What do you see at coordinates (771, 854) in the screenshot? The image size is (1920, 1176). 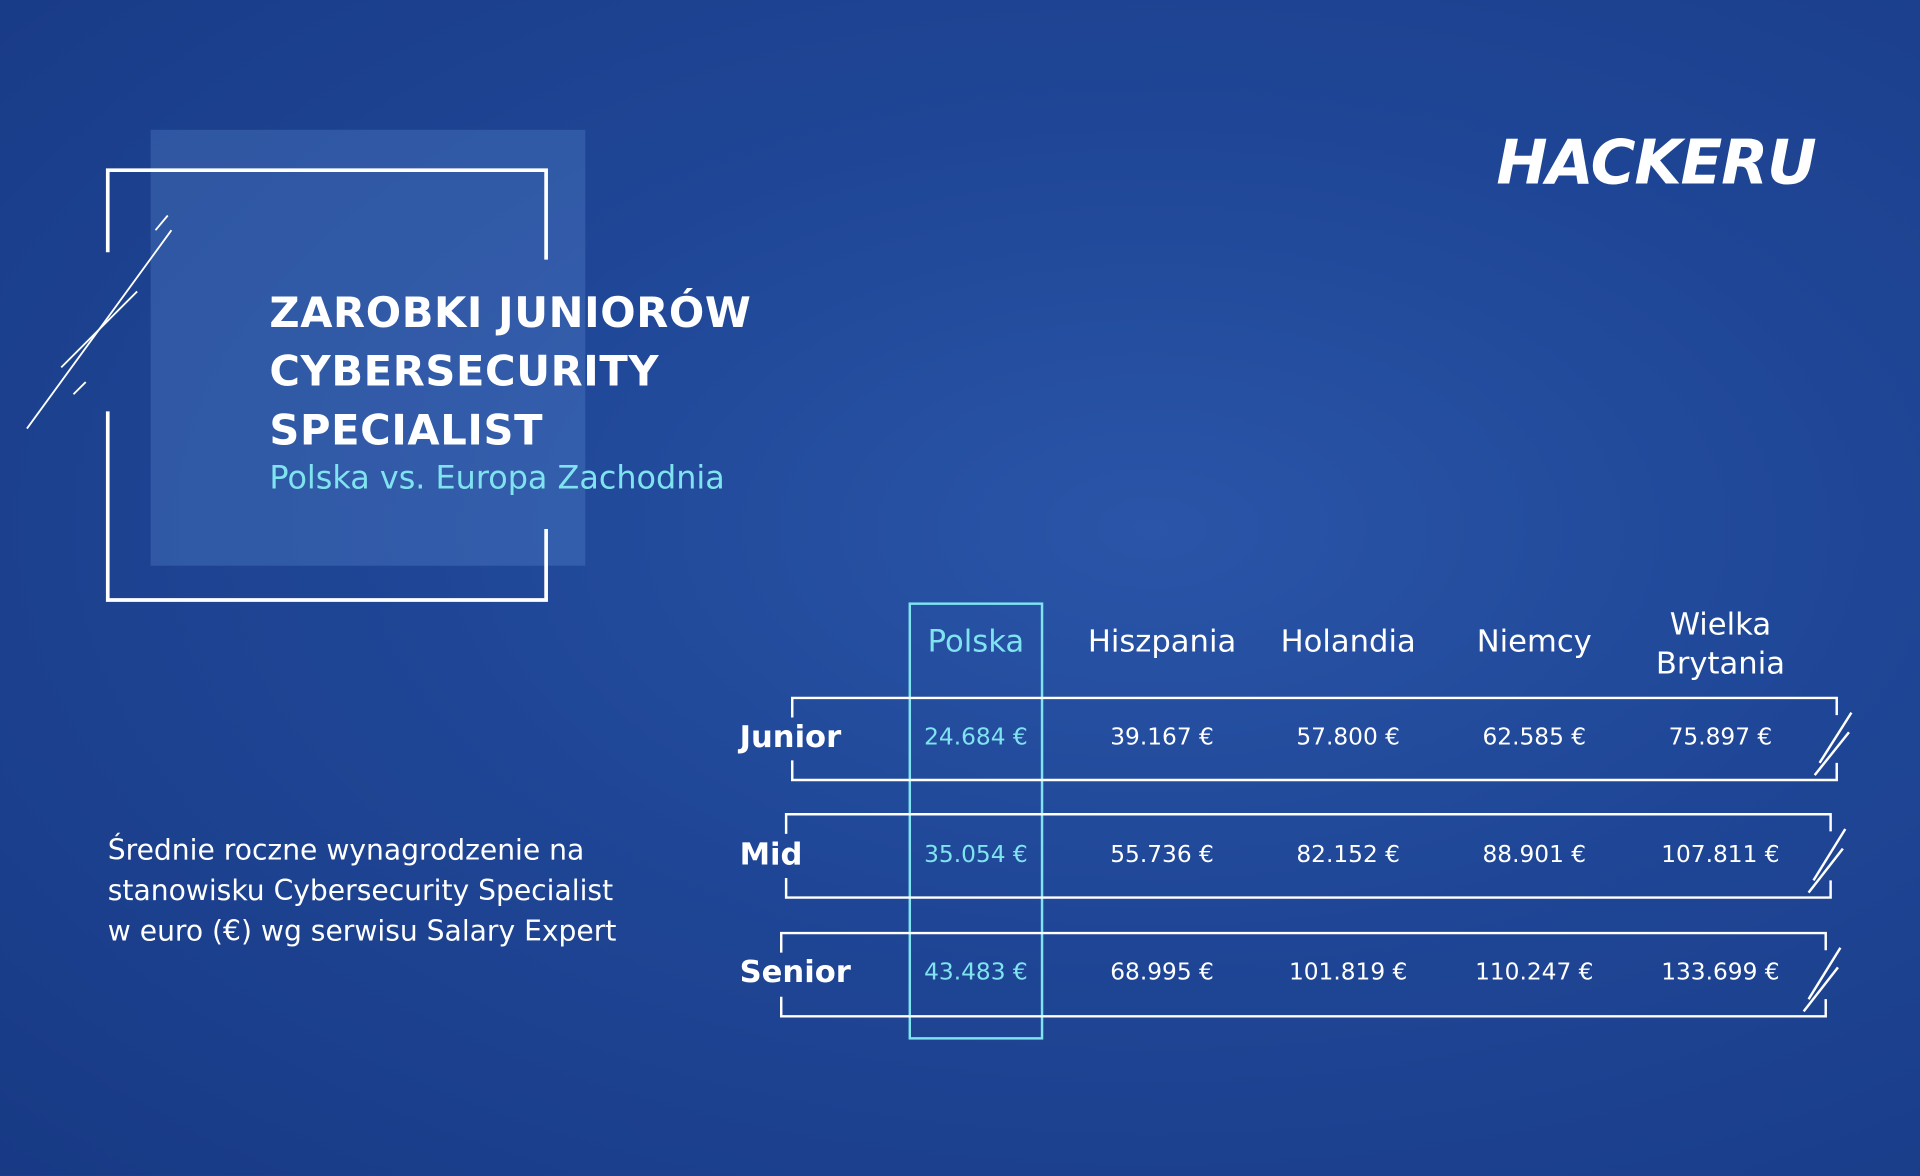 I see `row-label: Mid` at bounding box center [771, 854].